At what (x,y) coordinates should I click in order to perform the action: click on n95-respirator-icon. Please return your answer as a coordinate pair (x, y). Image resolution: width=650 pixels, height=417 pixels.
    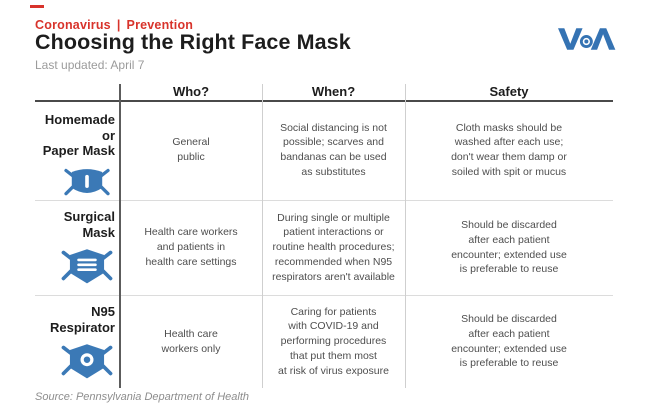
    Looking at the image, I should click on (87, 361).